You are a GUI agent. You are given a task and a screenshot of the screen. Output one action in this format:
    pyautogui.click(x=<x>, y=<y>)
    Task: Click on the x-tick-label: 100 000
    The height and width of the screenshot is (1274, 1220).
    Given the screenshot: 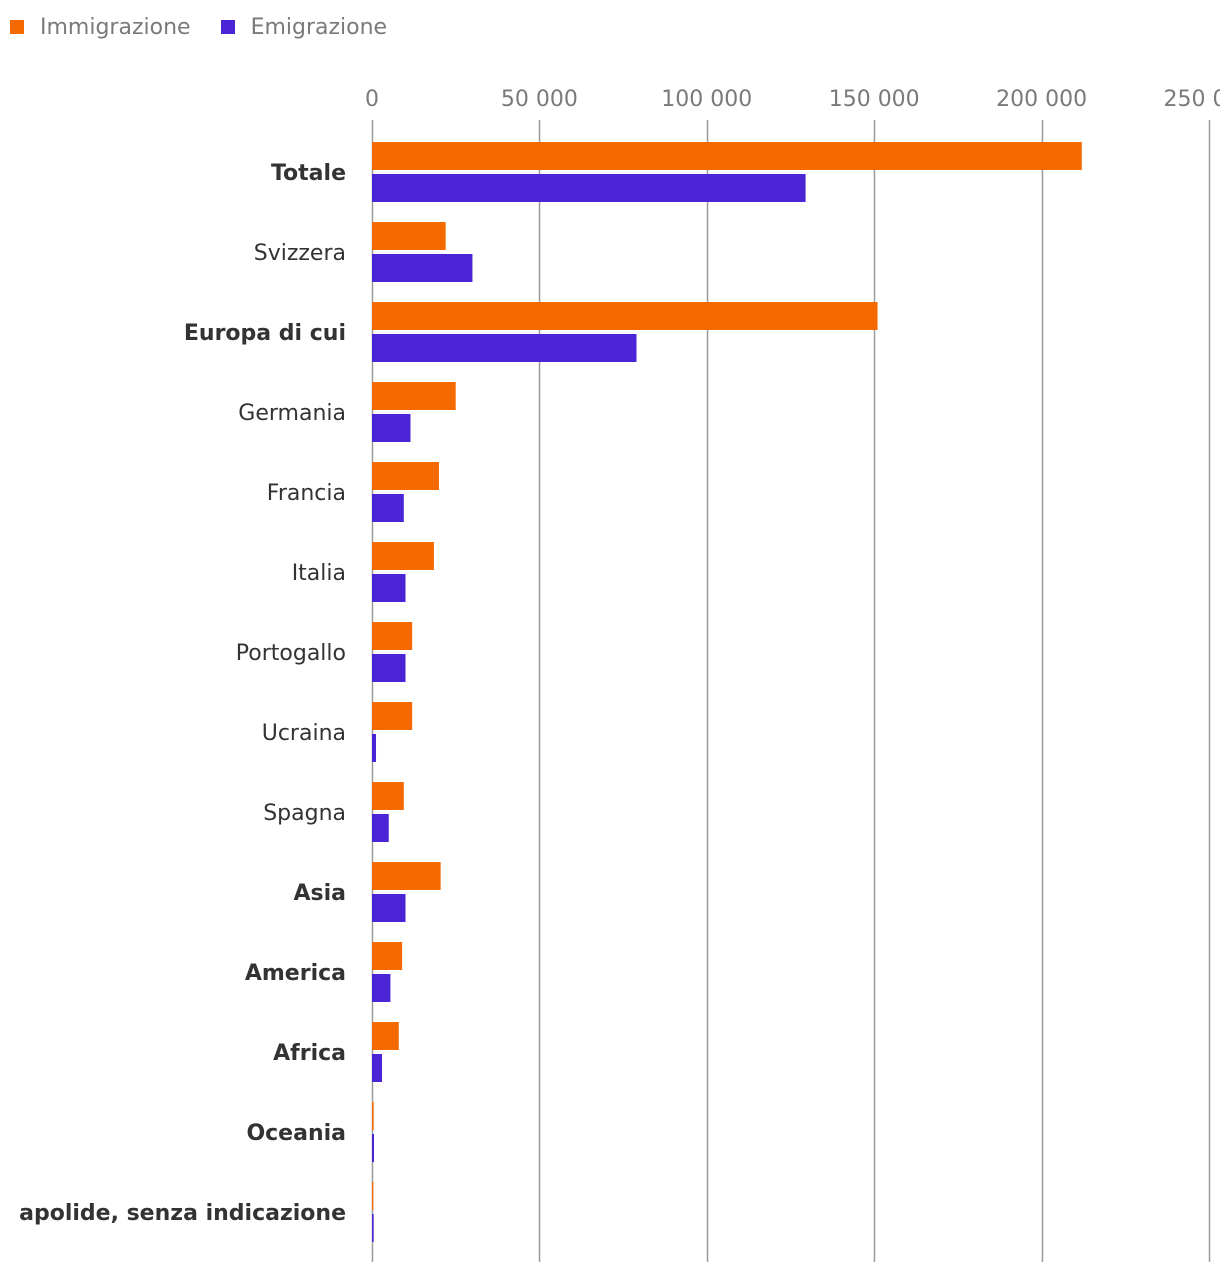 What is the action you would take?
    pyautogui.click(x=706, y=99)
    